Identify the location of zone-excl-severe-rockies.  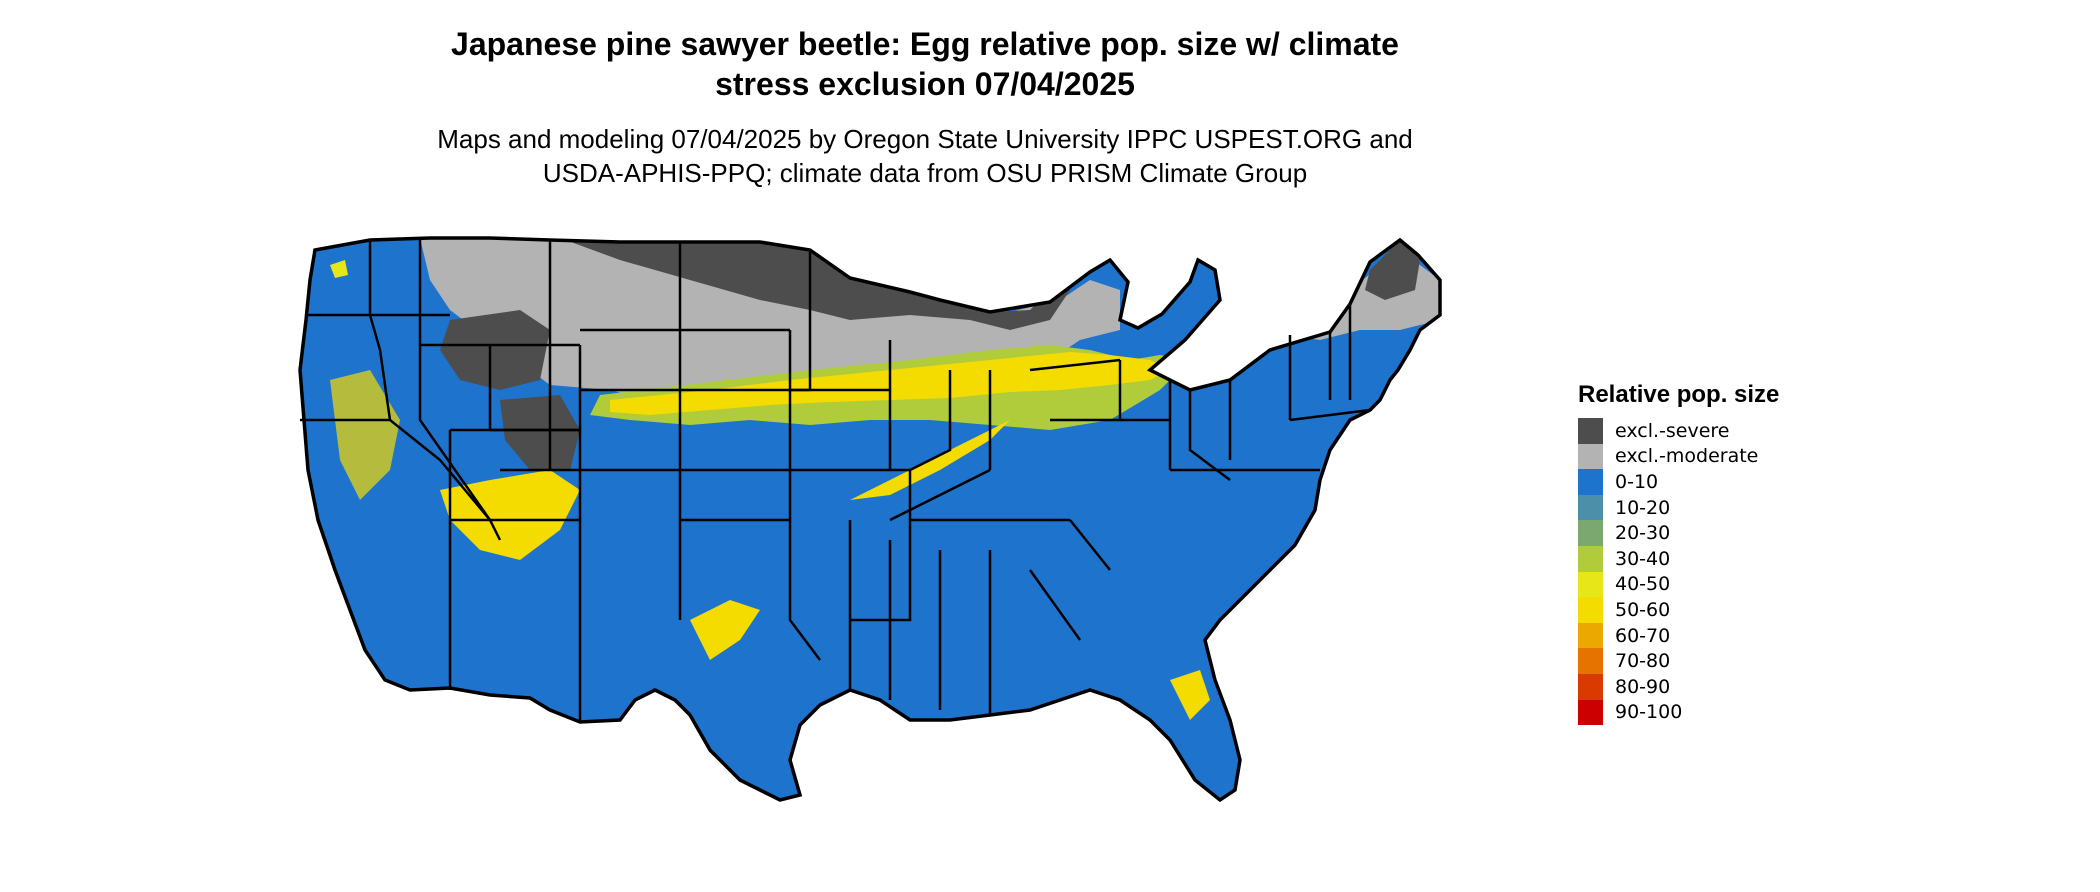
(495, 350).